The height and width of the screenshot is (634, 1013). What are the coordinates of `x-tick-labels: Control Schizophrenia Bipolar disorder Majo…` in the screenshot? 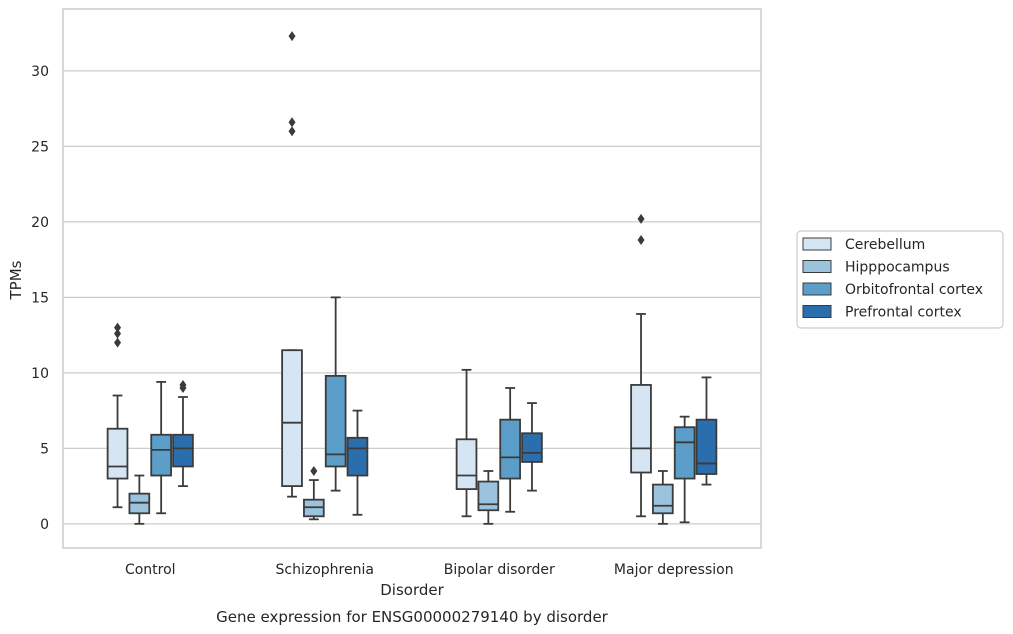 It's located at (429, 570).